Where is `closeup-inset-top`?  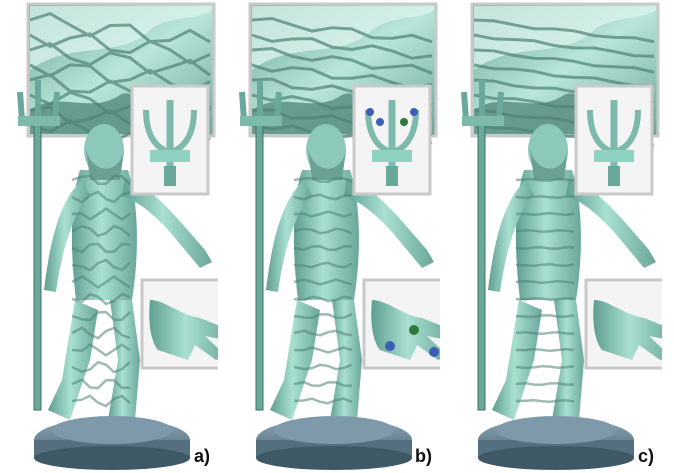
closeup-inset-top is located at coordinates (343, 75).